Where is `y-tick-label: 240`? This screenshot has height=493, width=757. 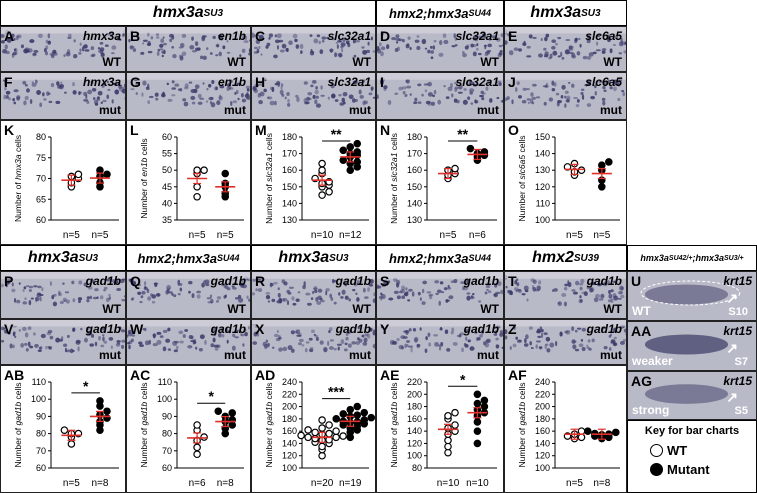 y-tick-label: 240 is located at coordinates (542, 382).